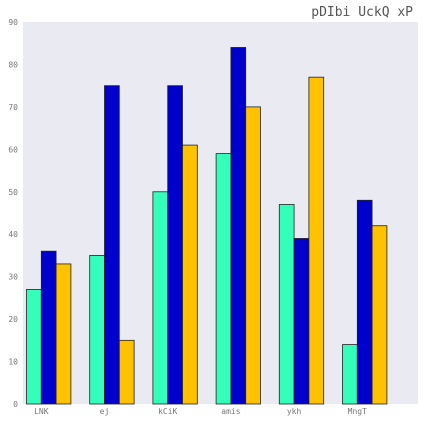  What do you see at coordinates (105, 411) in the screenshot?
I see `x-tick-label: ej` at bounding box center [105, 411].